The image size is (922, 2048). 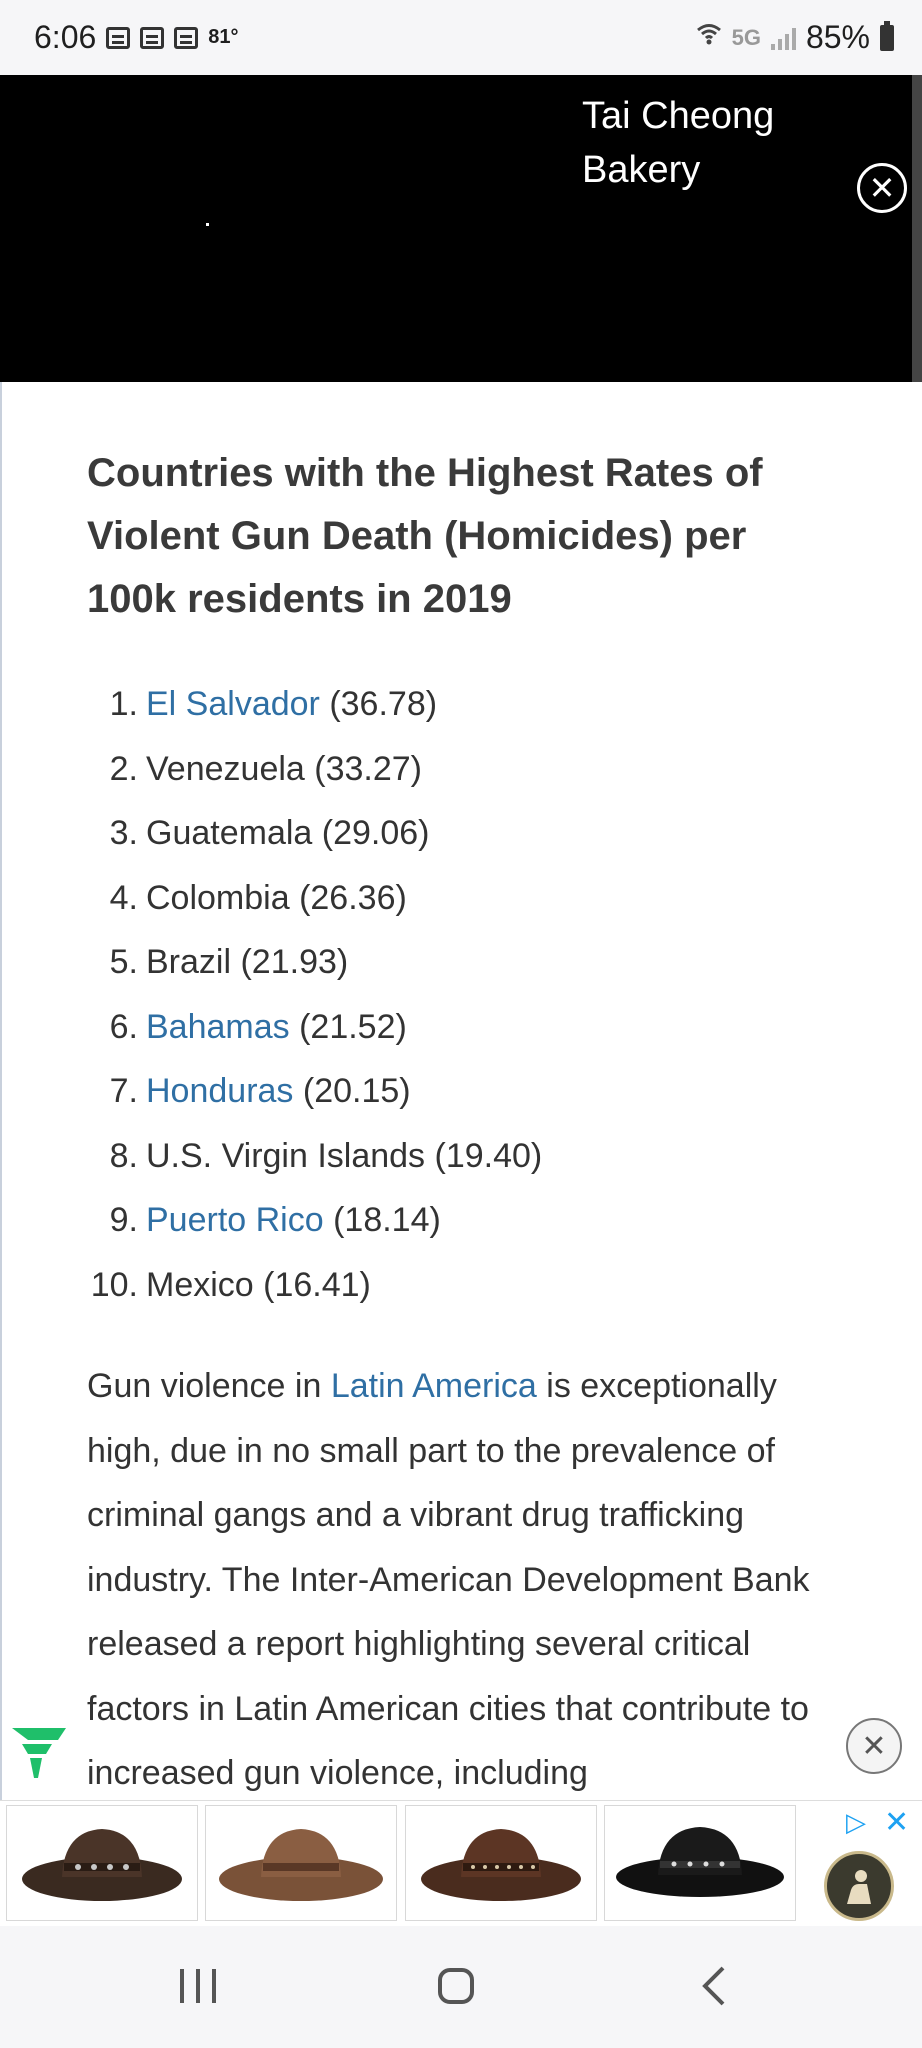 I want to click on advertiser-logo-icon, so click(x=859, y=1886).